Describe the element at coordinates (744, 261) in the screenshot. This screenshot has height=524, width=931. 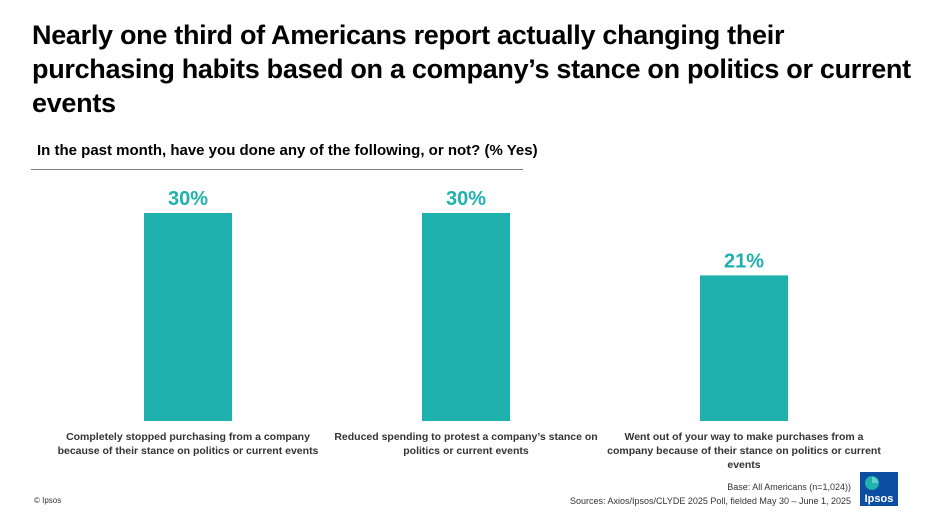
I see `data-label-3: 21%` at that location.